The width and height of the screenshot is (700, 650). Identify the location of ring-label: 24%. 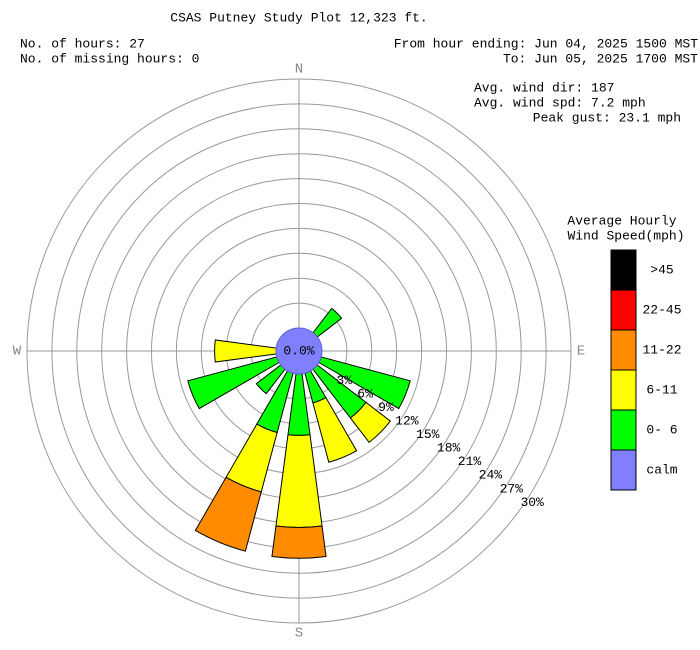
(491, 475).